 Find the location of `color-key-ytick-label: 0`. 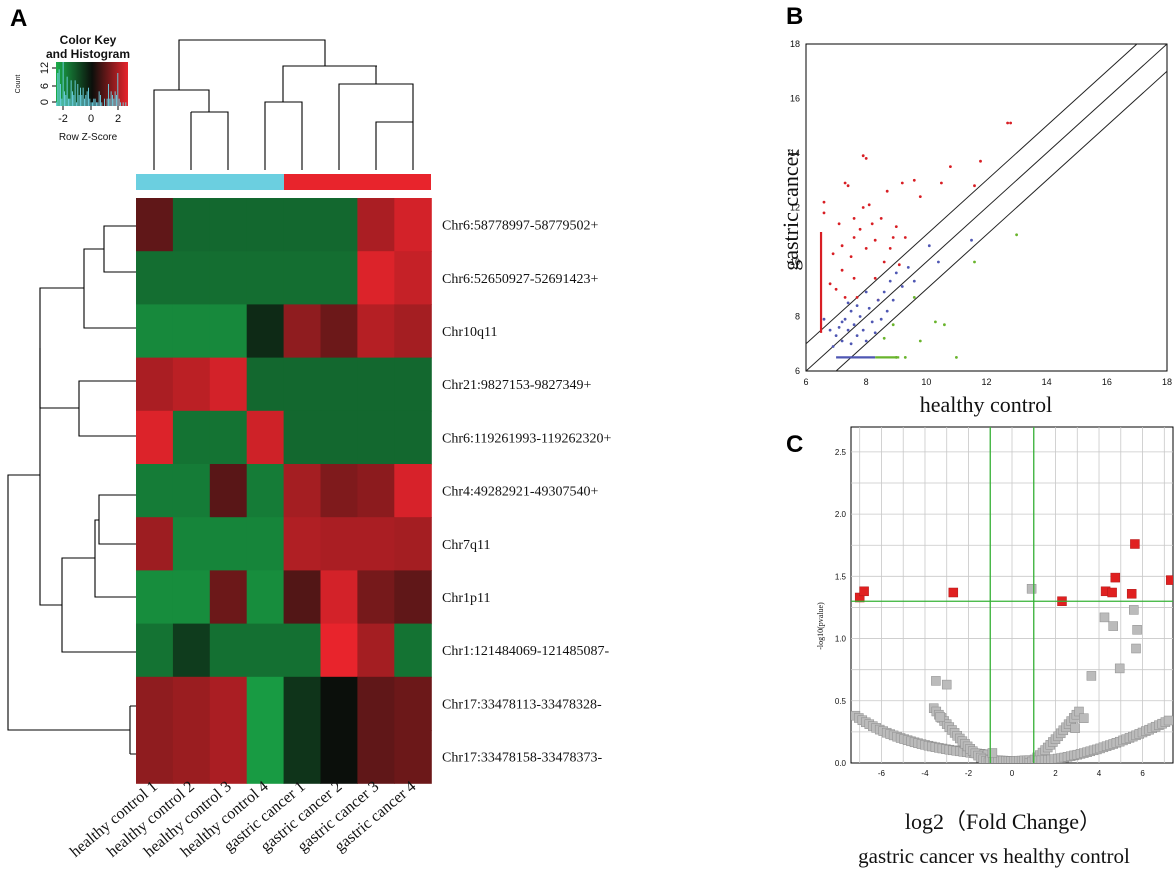

color-key-ytick-label: 0 is located at coordinates (45, 102).